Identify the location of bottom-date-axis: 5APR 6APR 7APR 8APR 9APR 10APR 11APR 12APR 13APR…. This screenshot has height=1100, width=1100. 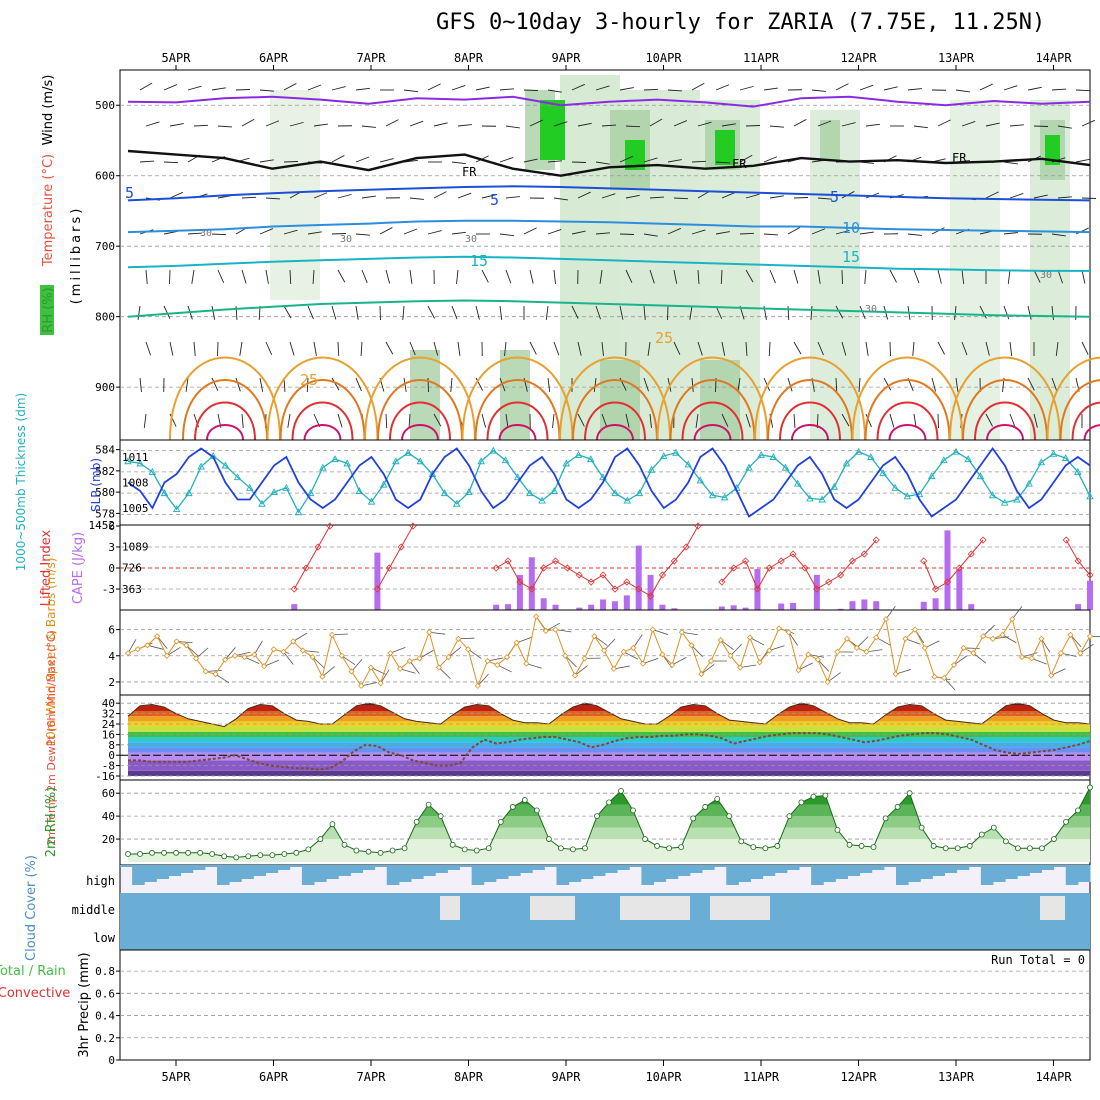
(617, 1072).